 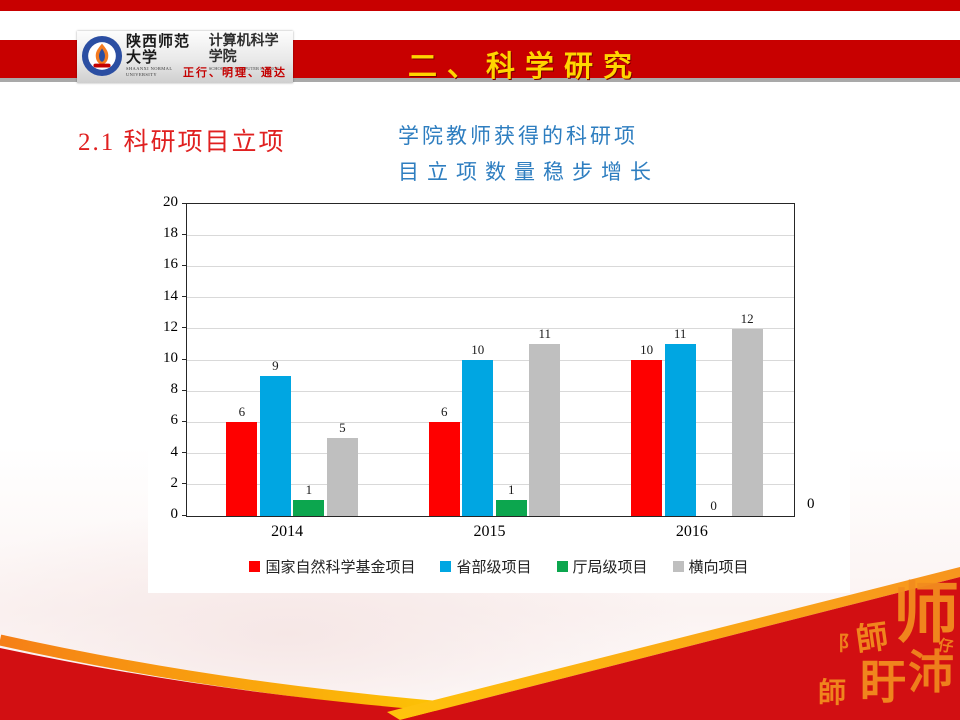 I want to click on bar-value-label: 9, so click(x=275, y=365).